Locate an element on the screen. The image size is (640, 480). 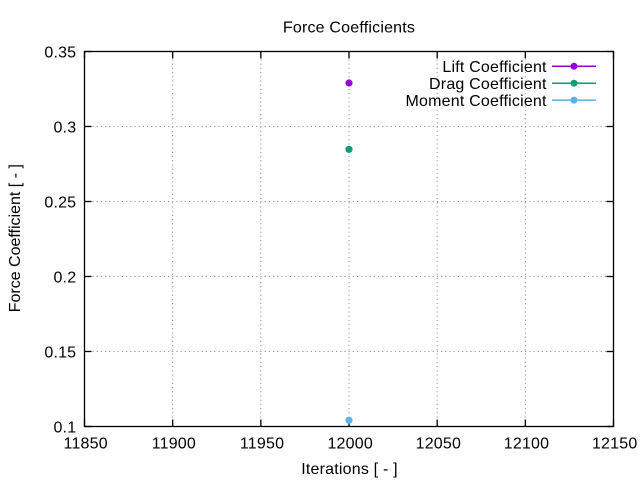
svg-text: 0.1 is located at coordinates (64, 428).